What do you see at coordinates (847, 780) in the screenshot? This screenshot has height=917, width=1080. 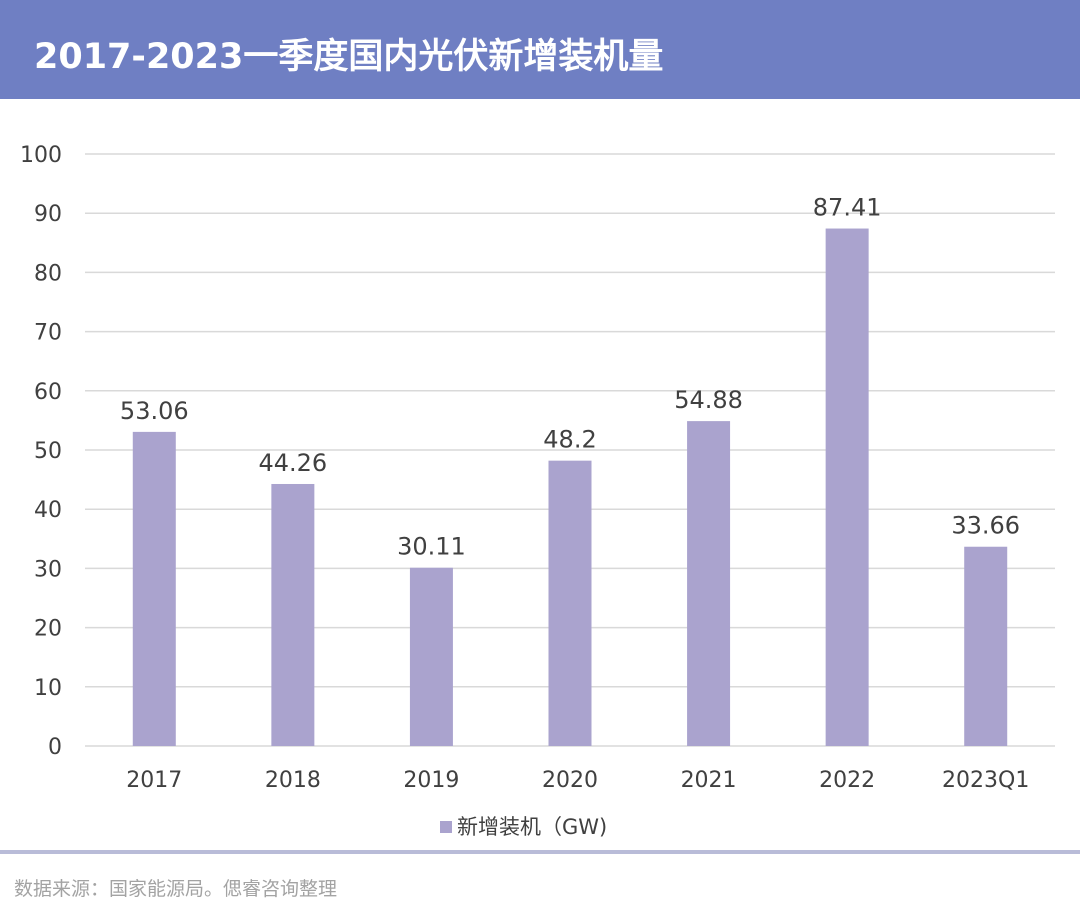 I see `x-tick-label: 2022` at bounding box center [847, 780].